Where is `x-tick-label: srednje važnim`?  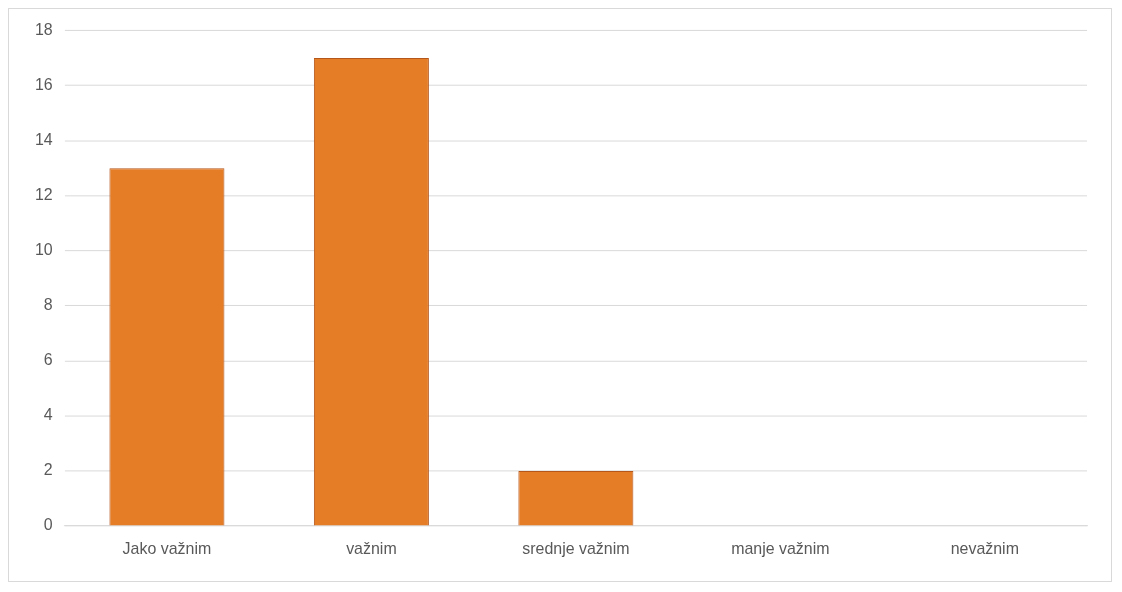 x-tick-label: srednje važnim is located at coordinates (576, 548).